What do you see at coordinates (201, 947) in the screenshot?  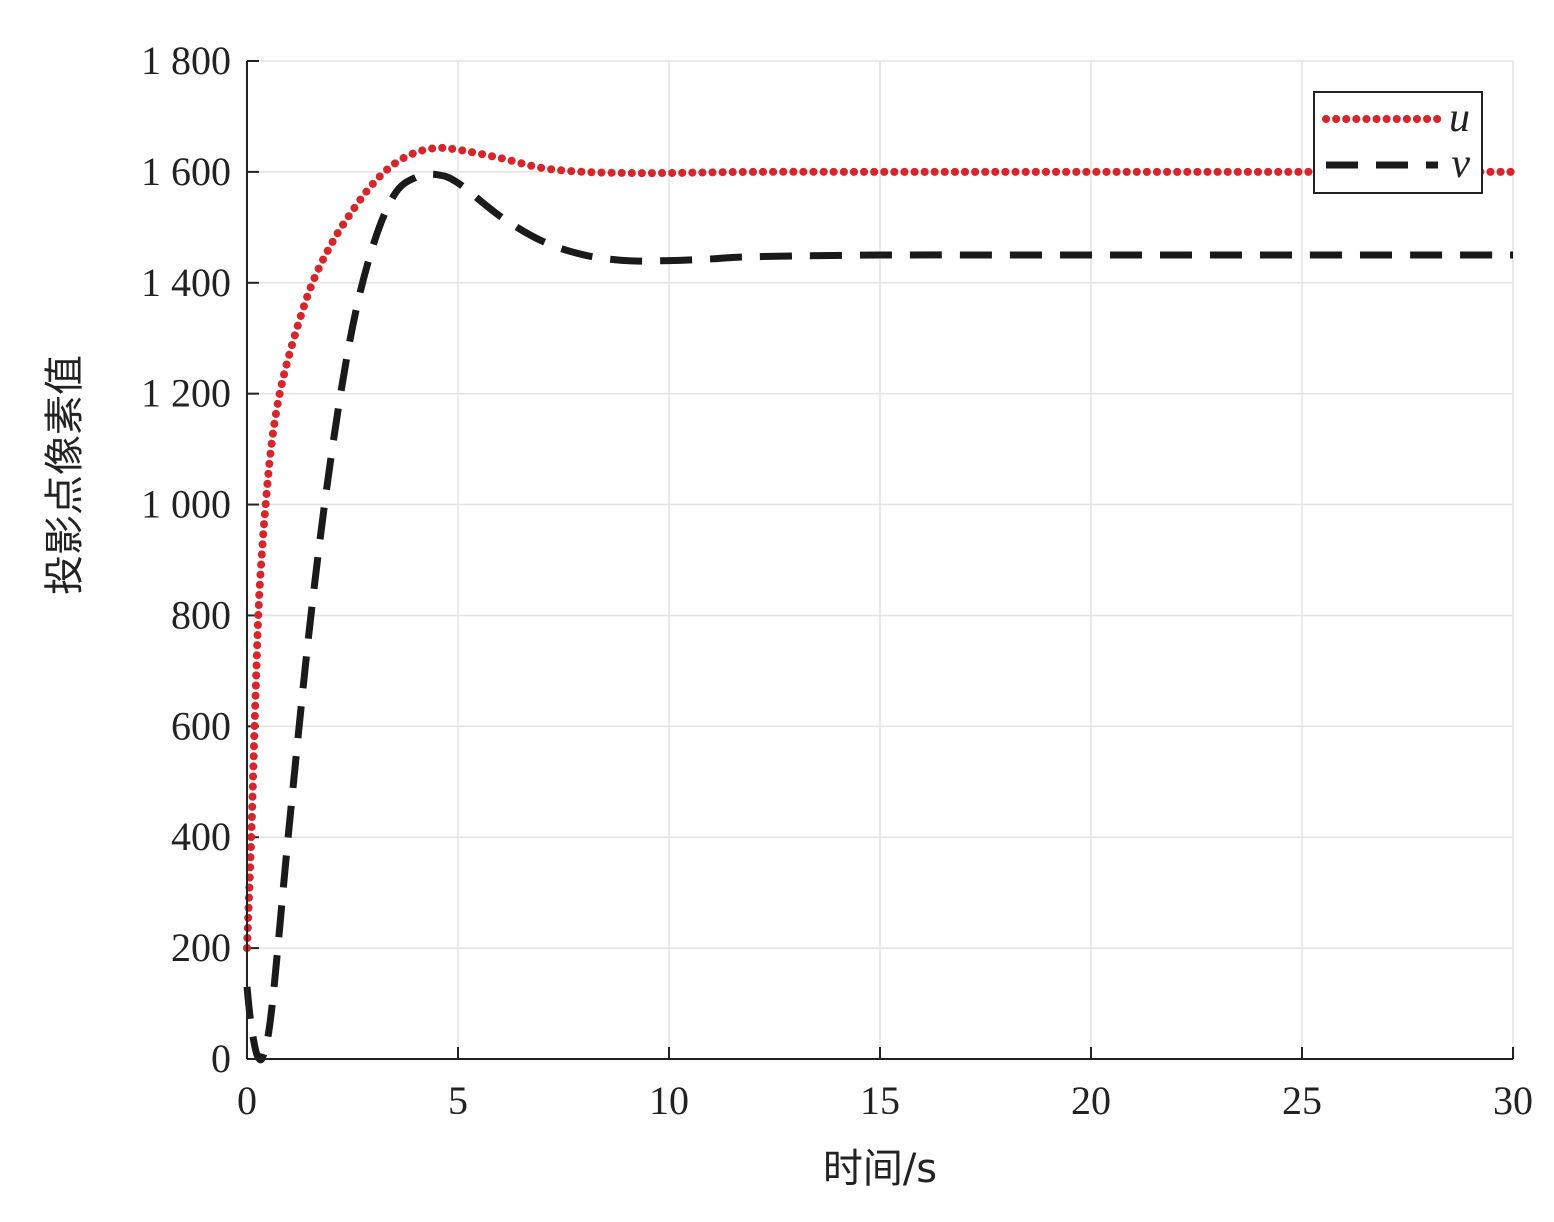 I see `y-tick-label: 200` at bounding box center [201, 947].